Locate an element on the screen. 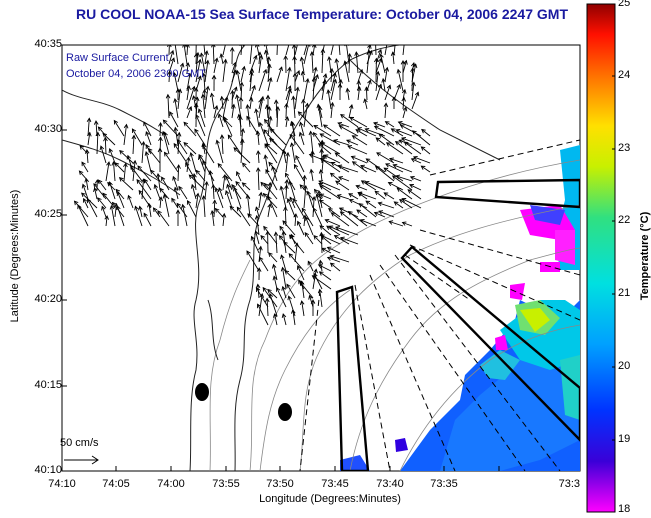 The image size is (651, 518). x-tick-label: 74:00 is located at coordinates (171, 484).